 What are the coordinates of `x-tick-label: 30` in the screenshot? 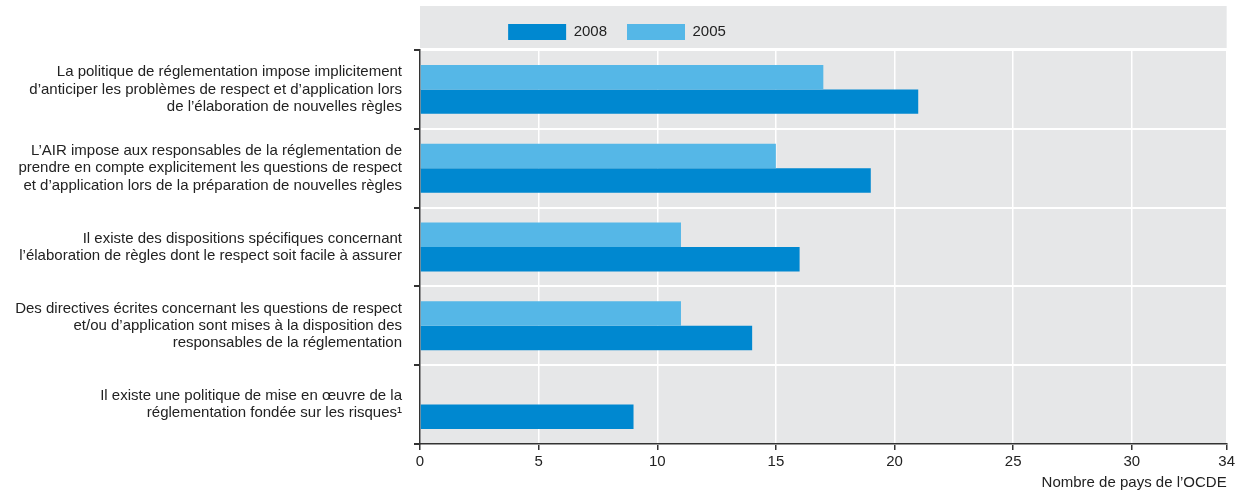 It's located at (1132, 461).